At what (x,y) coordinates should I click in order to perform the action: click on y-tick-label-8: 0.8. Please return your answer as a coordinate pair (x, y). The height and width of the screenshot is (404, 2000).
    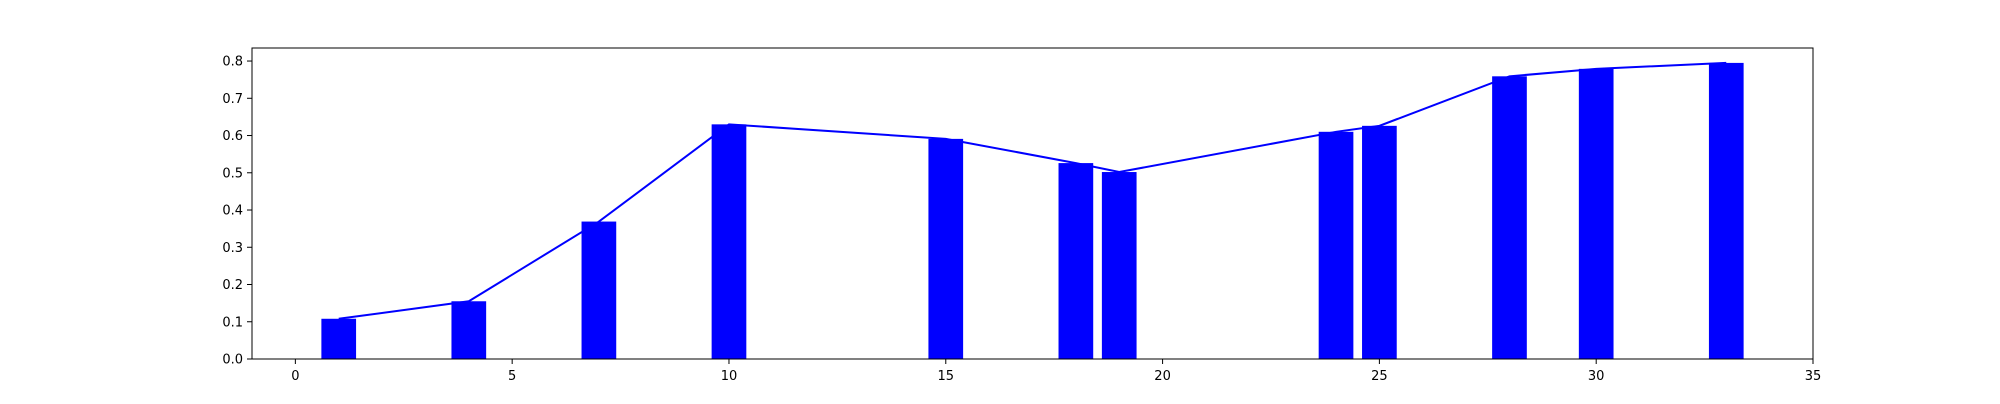
    Looking at the image, I should click on (232, 62).